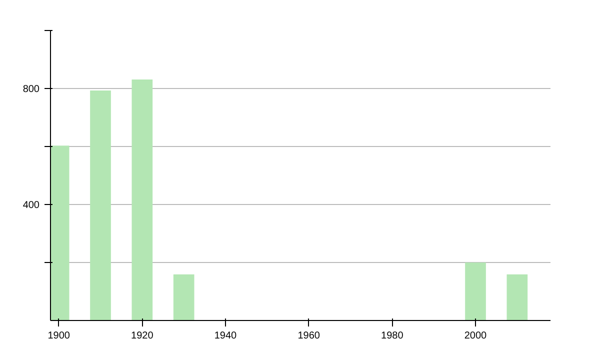 The image size is (600, 350). What do you see at coordinates (392, 336) in the screenshot?
I see `x-tick-label: 1980` at bounding box center [392, 336].